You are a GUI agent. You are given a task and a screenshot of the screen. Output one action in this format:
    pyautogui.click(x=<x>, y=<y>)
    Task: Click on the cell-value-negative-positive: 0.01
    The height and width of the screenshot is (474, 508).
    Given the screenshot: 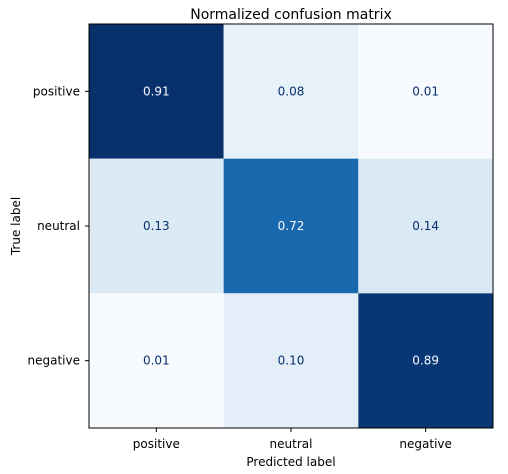 What is the action you would take?
    pyautogui.click(x=156, y=361)
    